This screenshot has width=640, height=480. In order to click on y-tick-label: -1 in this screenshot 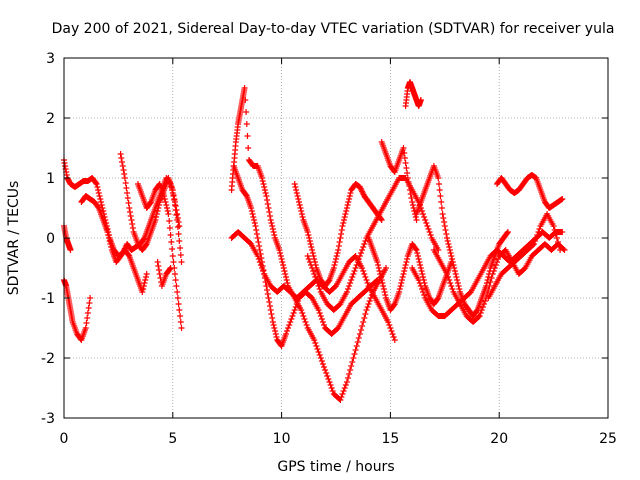, I will do `click(48, 299)`.